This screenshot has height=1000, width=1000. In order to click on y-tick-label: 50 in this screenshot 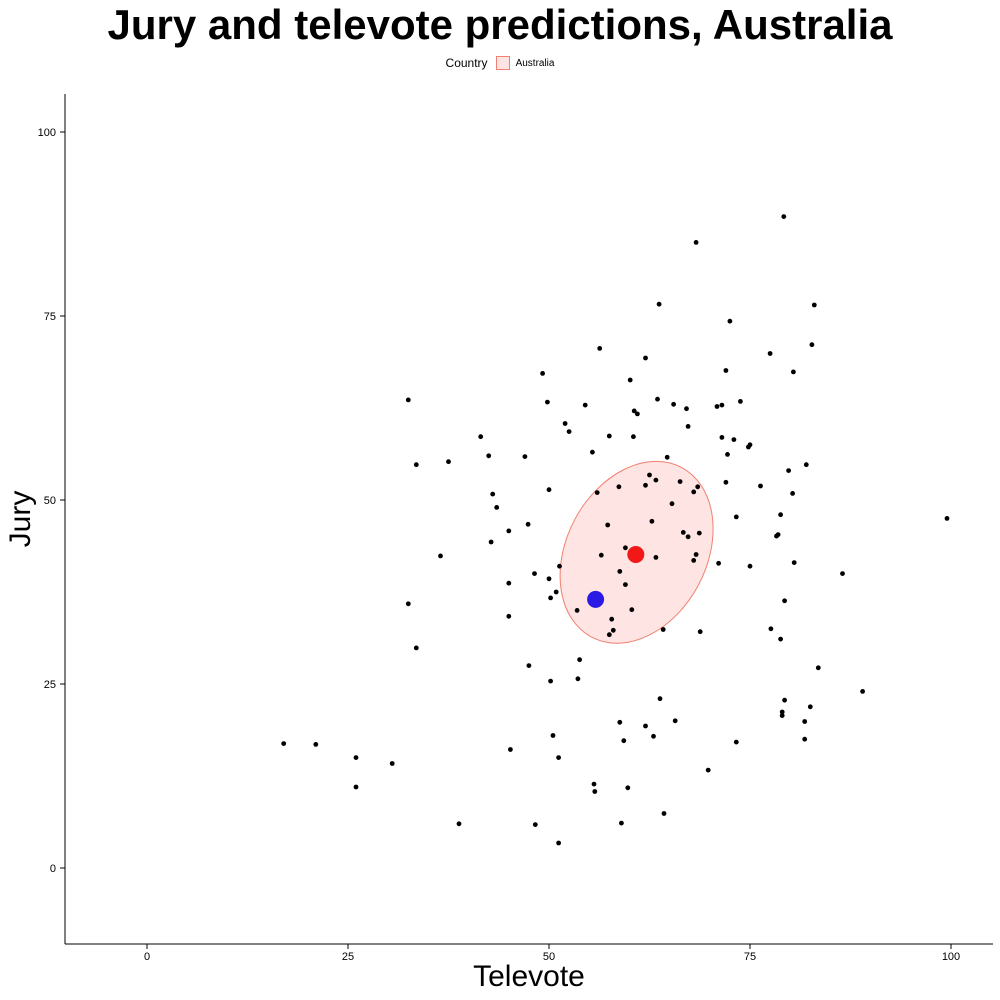, I will do `click(50, 501)`.